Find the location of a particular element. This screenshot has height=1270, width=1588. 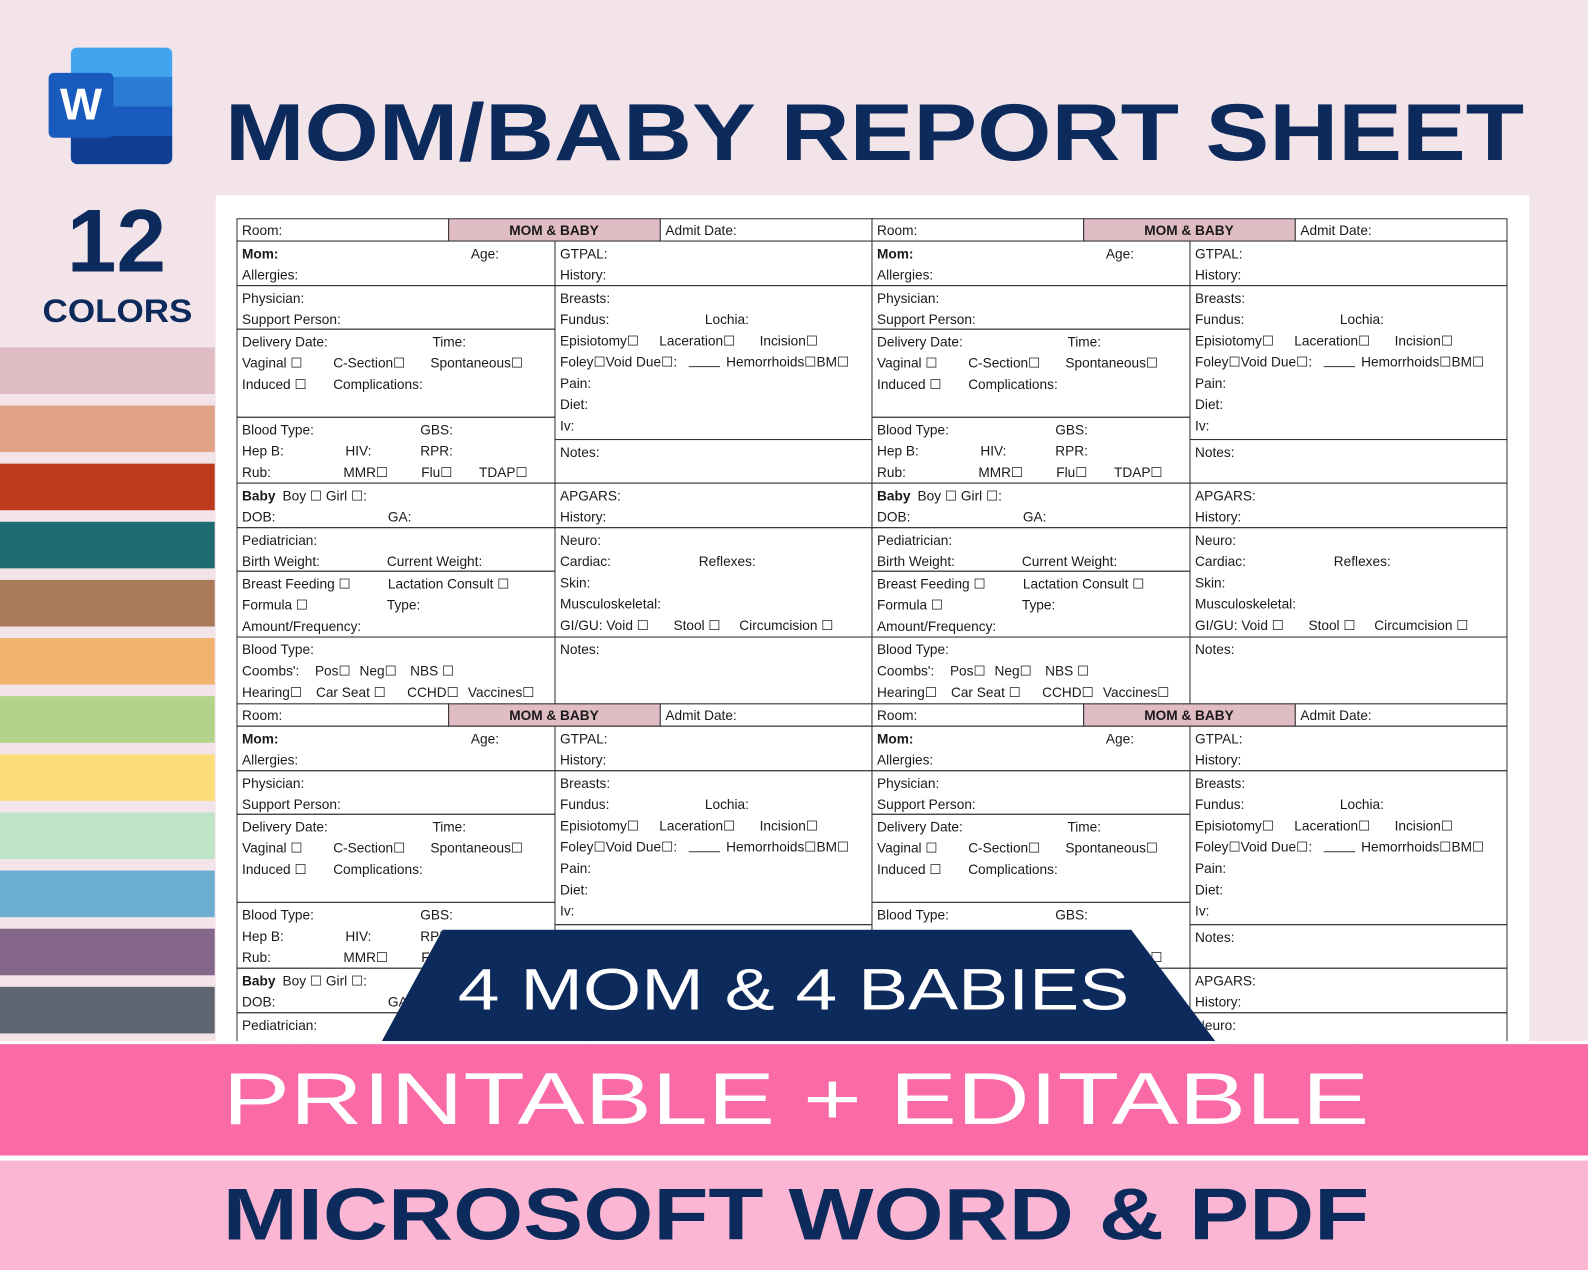

field-label: APGARS: is located at coordinates (590, 495).